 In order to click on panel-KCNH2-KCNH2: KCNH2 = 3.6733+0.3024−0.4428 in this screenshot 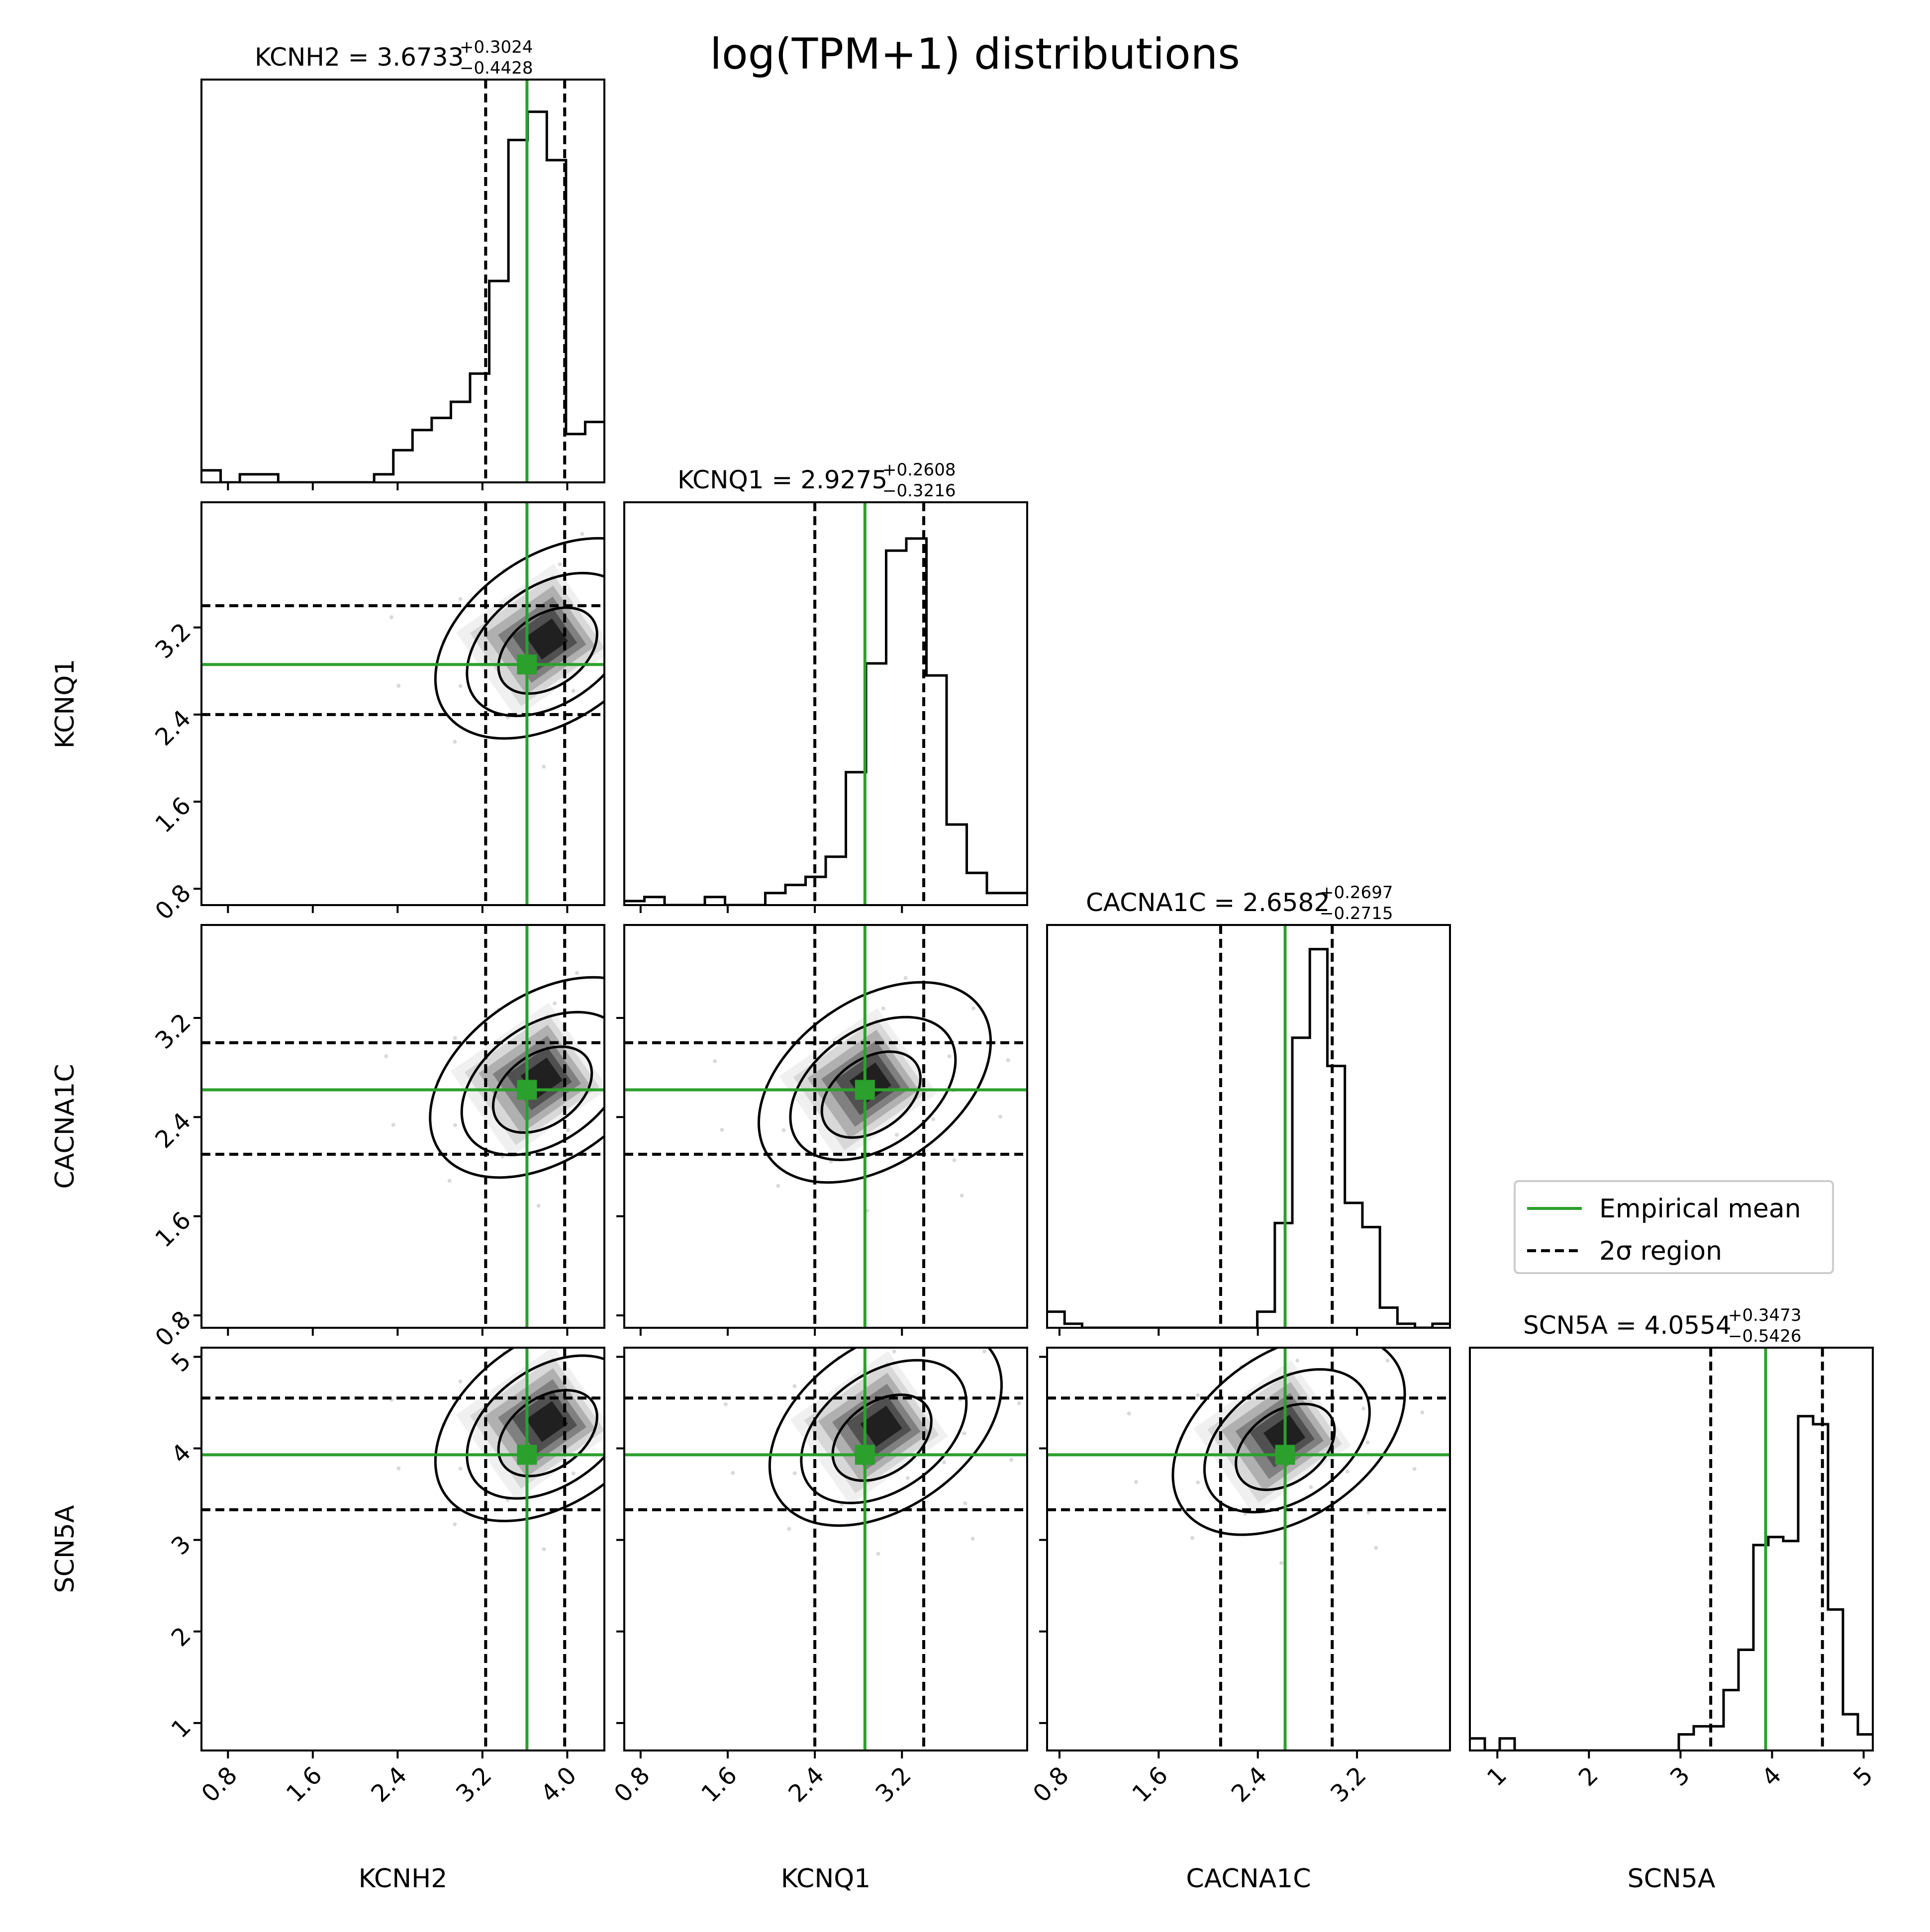, I will do `click(402, 263)`.